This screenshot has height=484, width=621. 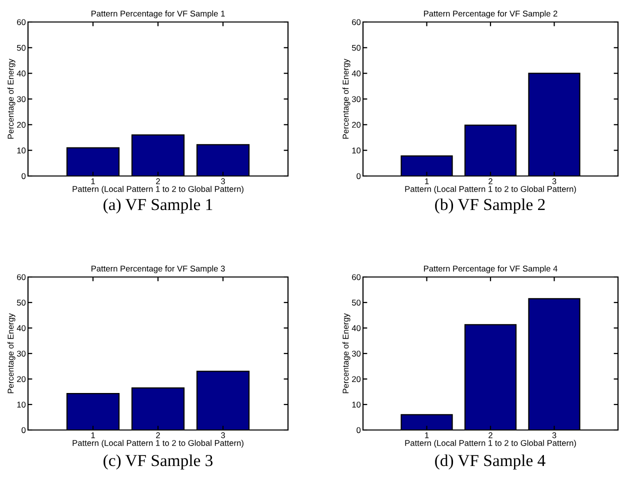 I want to click on chart-title: Pattern Percentage for VF Sample 2, so click(x=491, y=14).